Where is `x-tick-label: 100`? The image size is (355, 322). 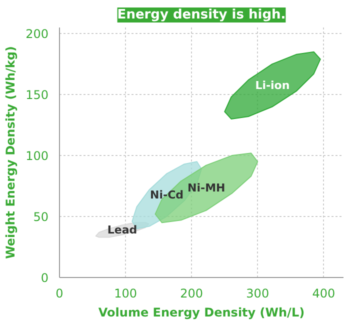
x-tick-label: 100 is located at coordinates (125, 293).